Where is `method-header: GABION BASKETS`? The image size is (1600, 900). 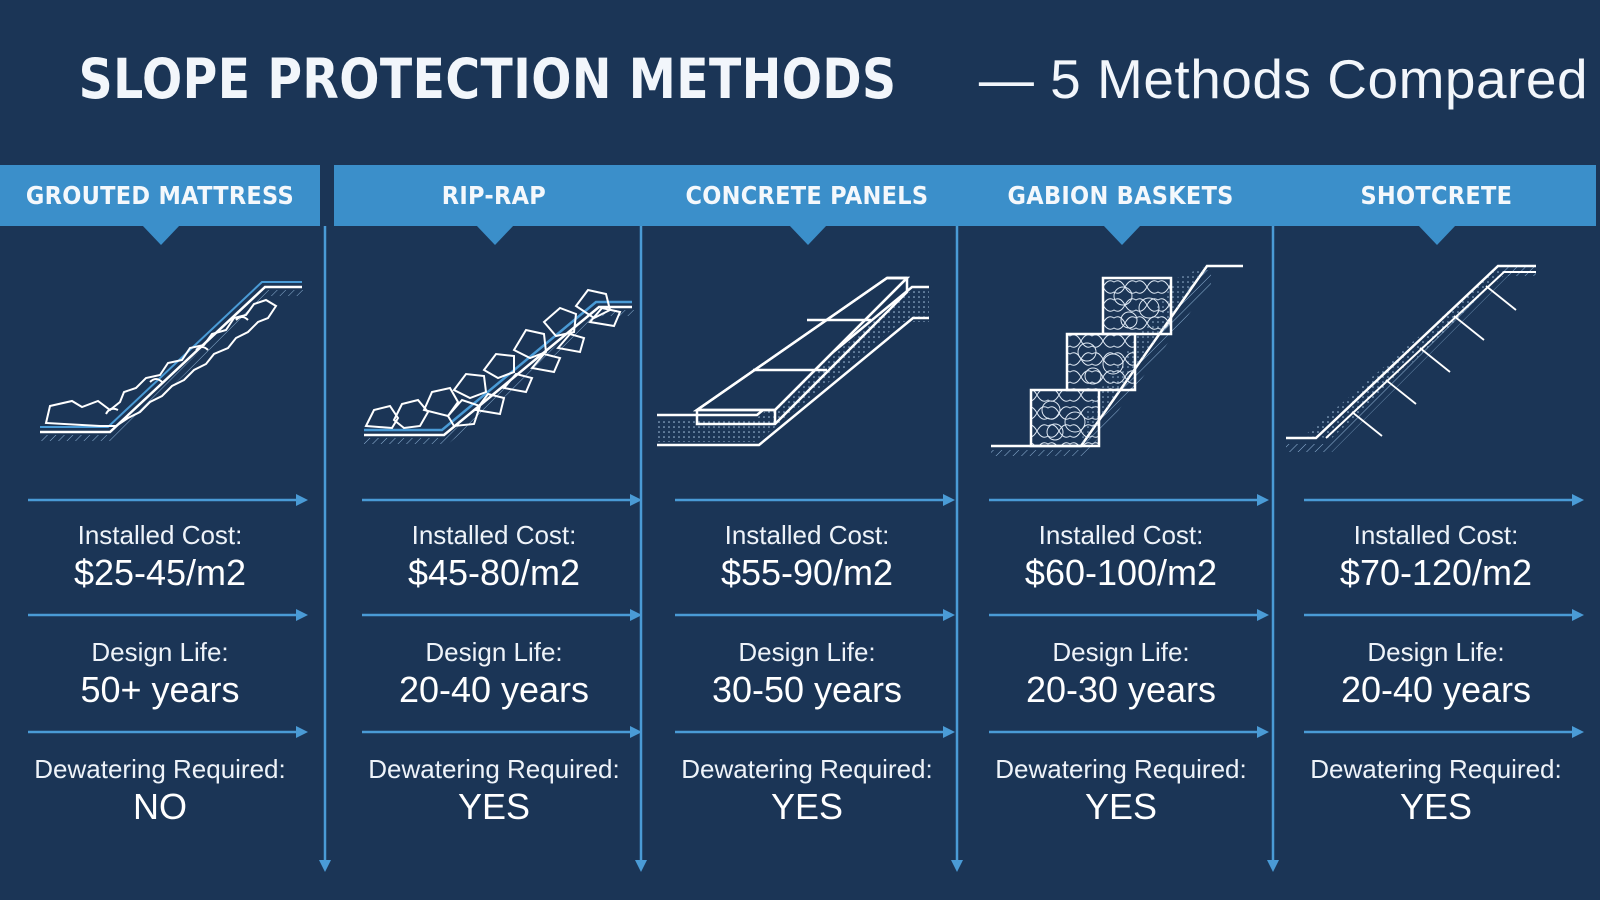
method-header: GABION BASKETS is located at coordinates (1121, 195).